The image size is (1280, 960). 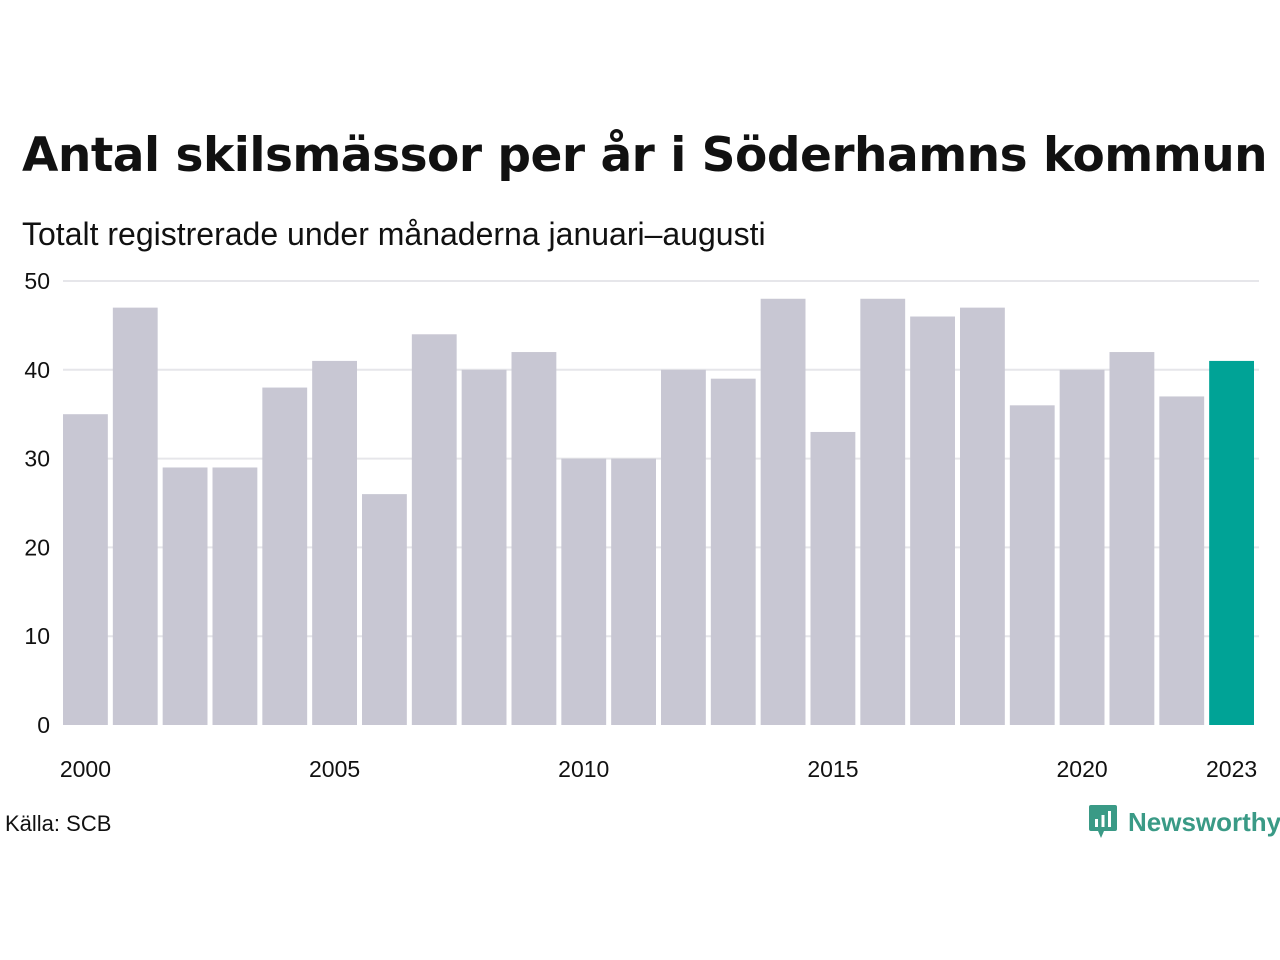 I want to click on bar-2004, so click(x=285, y=556).